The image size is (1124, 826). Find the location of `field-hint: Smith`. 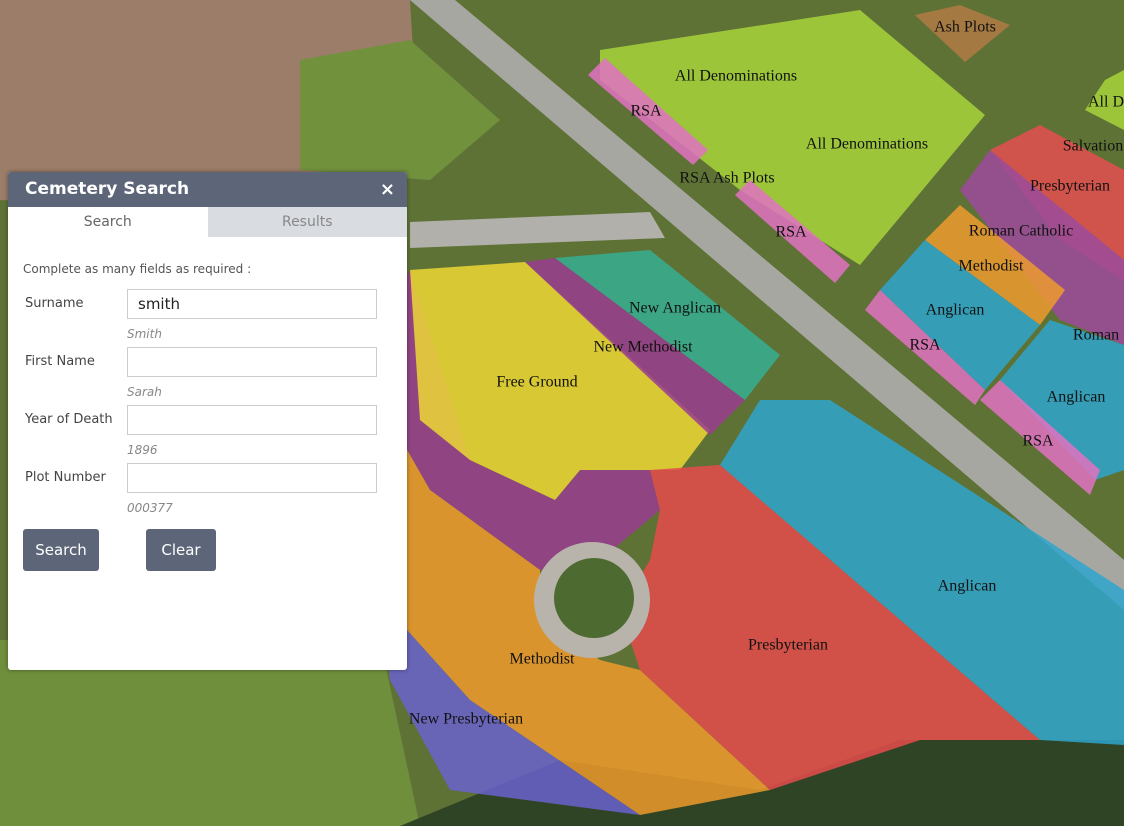

field-hint: Smith is located at coordinates (144, 334).